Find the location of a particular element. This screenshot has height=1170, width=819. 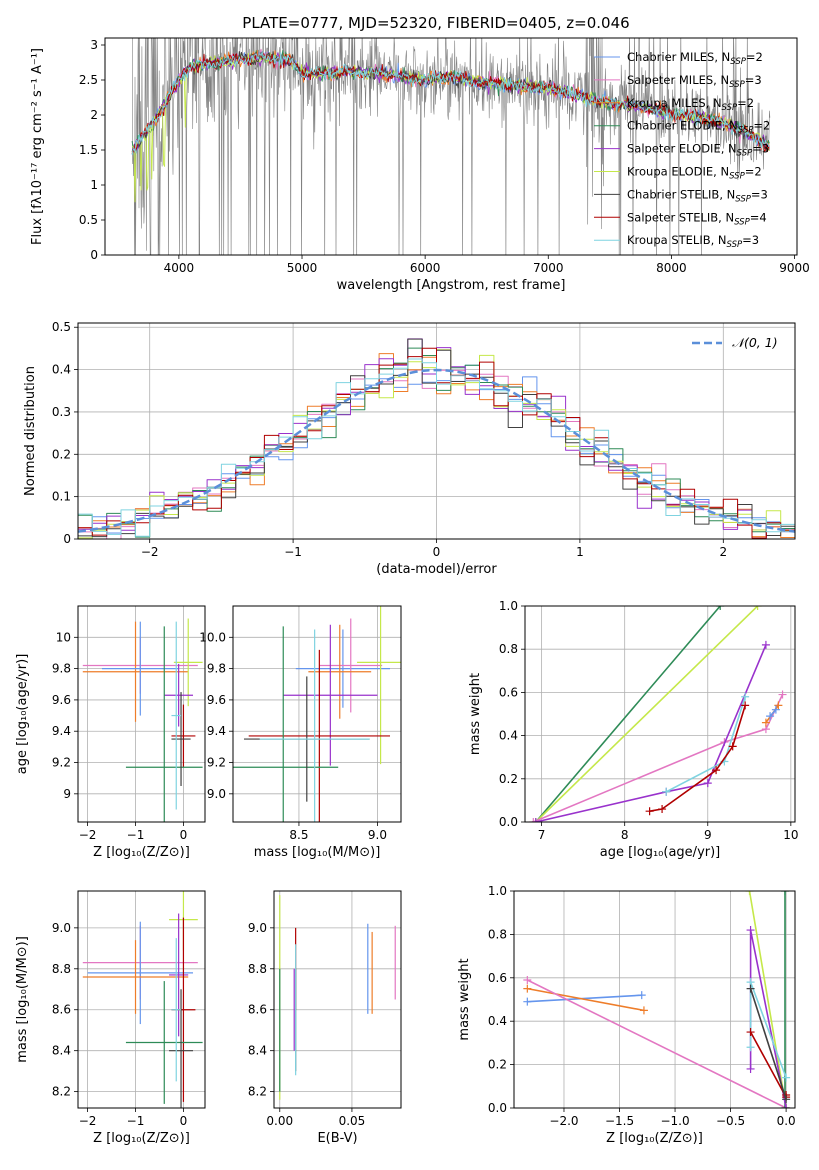

x-tick-label: 9 is located at coordinates (708, 835).